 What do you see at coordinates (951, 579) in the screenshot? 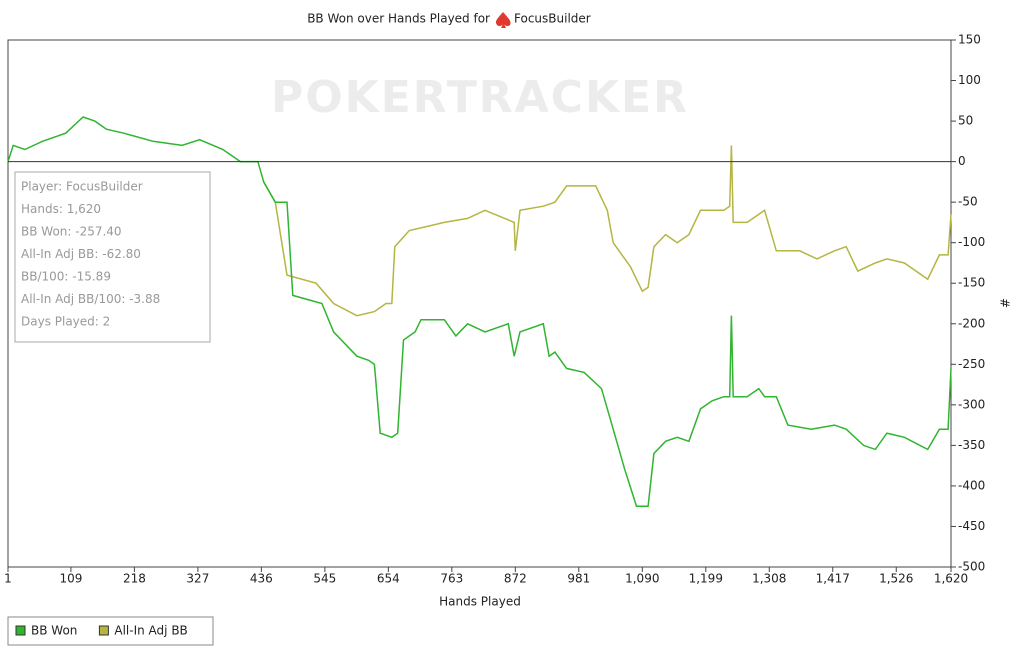
I see `x-tick-label: 1,620` at bounding box center [951, 579].